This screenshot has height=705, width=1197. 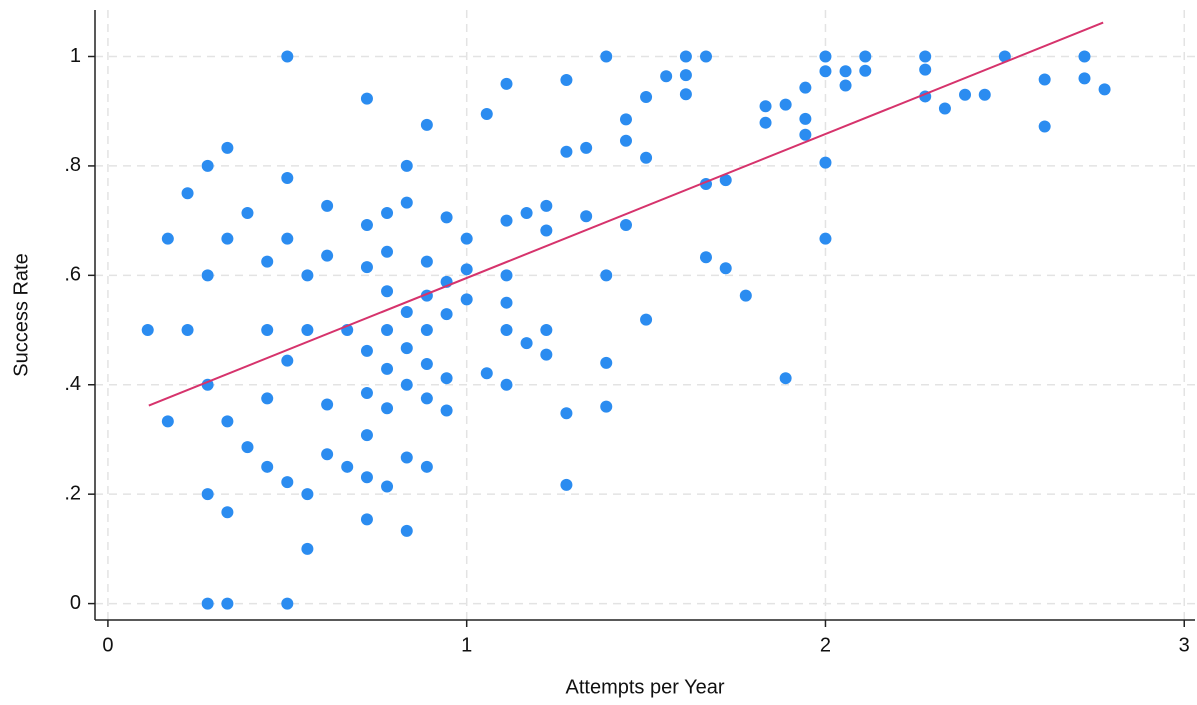 What do you see at coordinates (75, 603) in the screenshot?
I see `y-tick-label: 0` at bounding box center [75, 603].